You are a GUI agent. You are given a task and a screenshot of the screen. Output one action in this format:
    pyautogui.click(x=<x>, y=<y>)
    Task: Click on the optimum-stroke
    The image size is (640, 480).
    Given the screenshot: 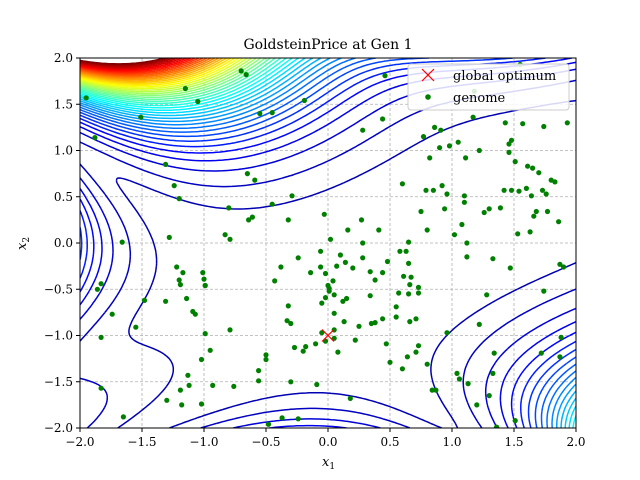 What is the action you would take?
    pyautogui.click(x=328, y=335)
    